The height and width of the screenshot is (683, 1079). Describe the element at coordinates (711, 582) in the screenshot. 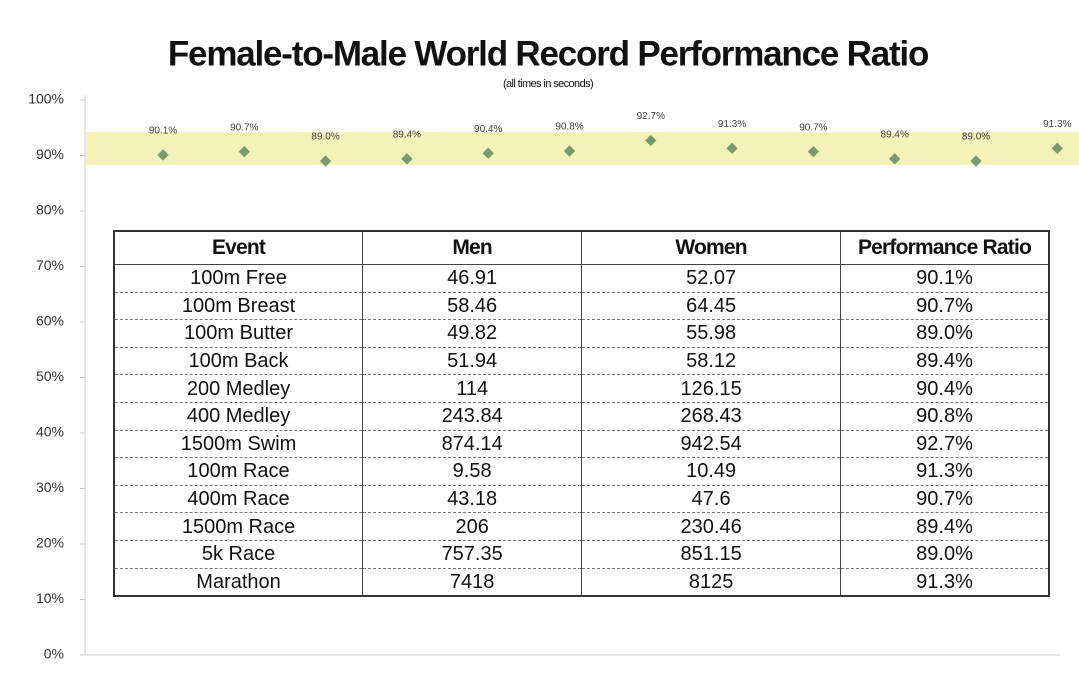

I see `table-cell: 8125` at that location.